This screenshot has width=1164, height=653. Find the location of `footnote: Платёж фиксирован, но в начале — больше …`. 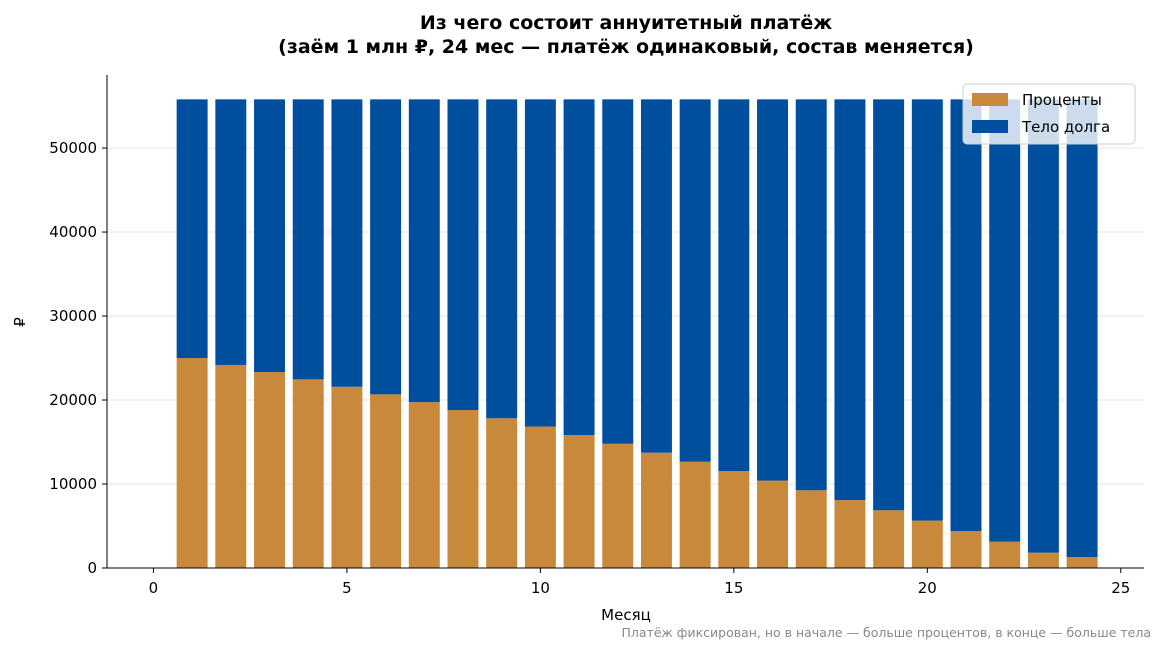

footnote: Платёж фиксирован, но в начале — больше … is located at coordinates (886, 632).